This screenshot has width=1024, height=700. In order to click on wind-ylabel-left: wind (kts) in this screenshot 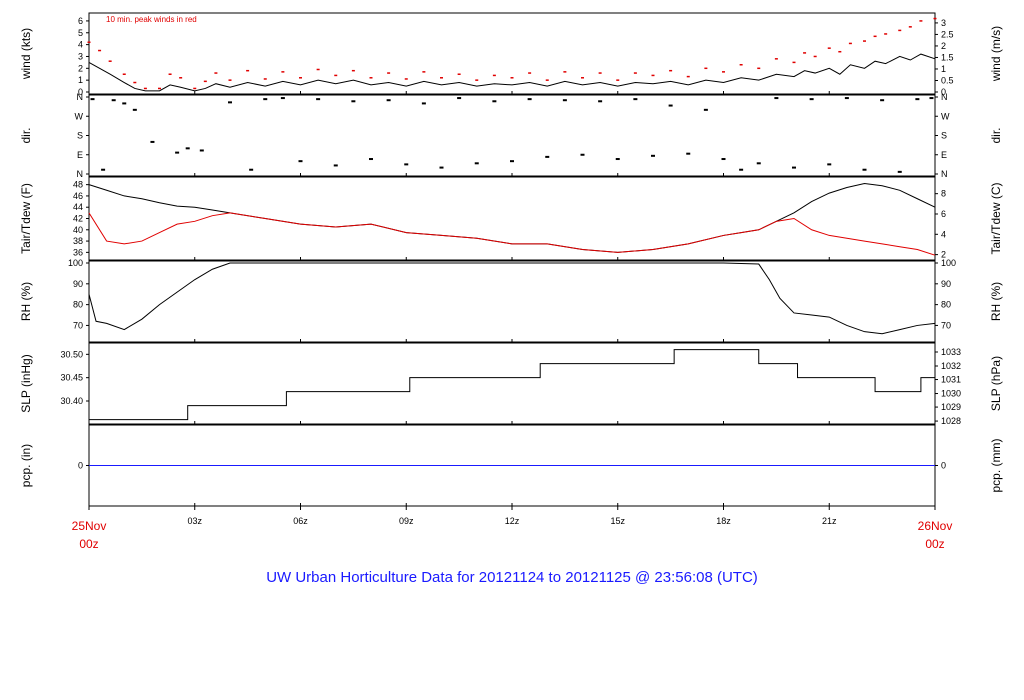, I will do `click(26, 54)`.